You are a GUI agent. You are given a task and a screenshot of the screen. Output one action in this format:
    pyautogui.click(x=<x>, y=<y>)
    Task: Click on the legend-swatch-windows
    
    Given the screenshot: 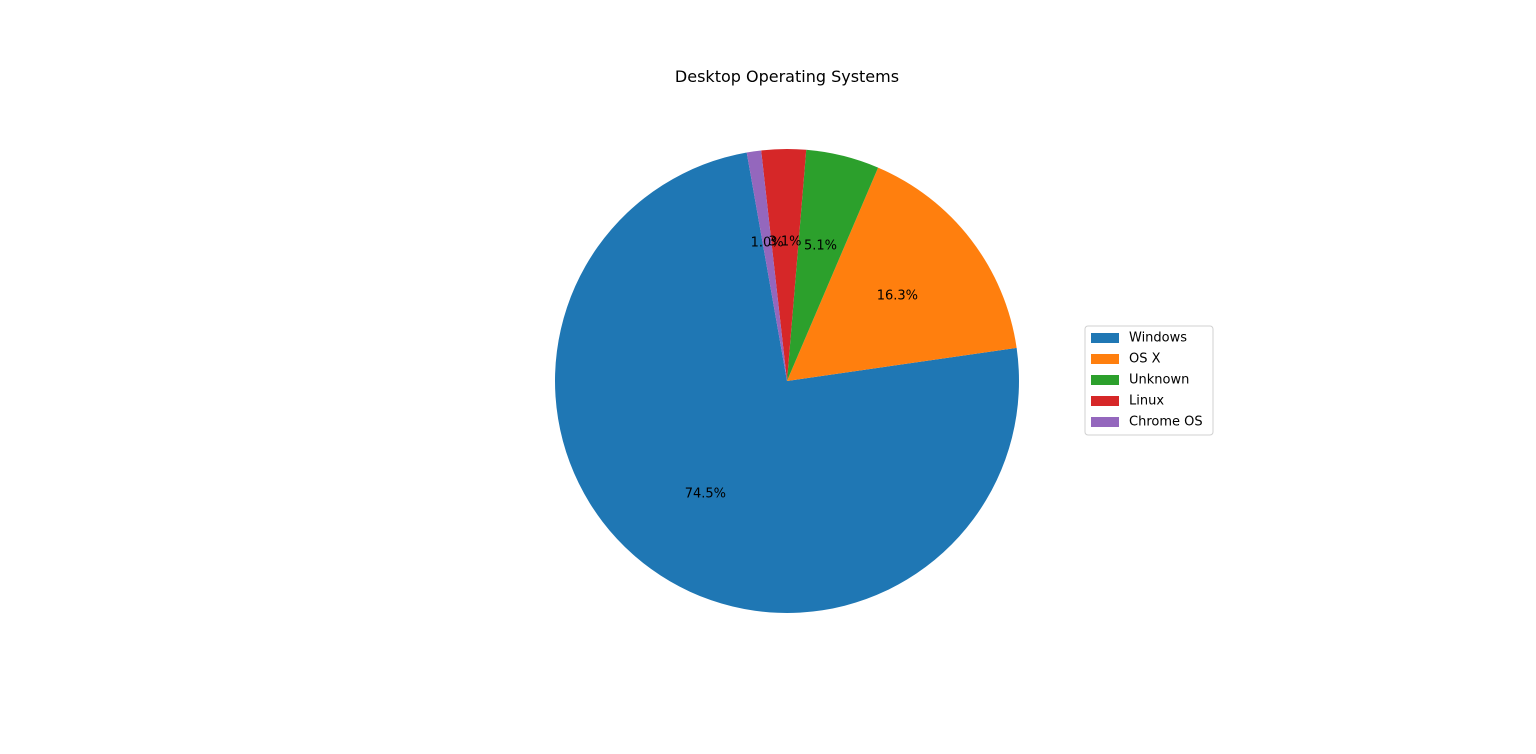 What is the action you would take?
    pyautogui.click(x=1105, y=338)
    